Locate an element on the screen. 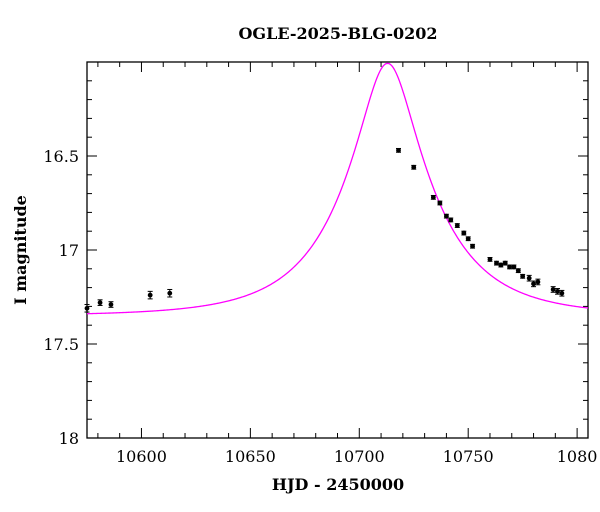 The width and height of the screenshot is (600, 512). x-tick-label: 10650 is located at coordinates (250, 456).